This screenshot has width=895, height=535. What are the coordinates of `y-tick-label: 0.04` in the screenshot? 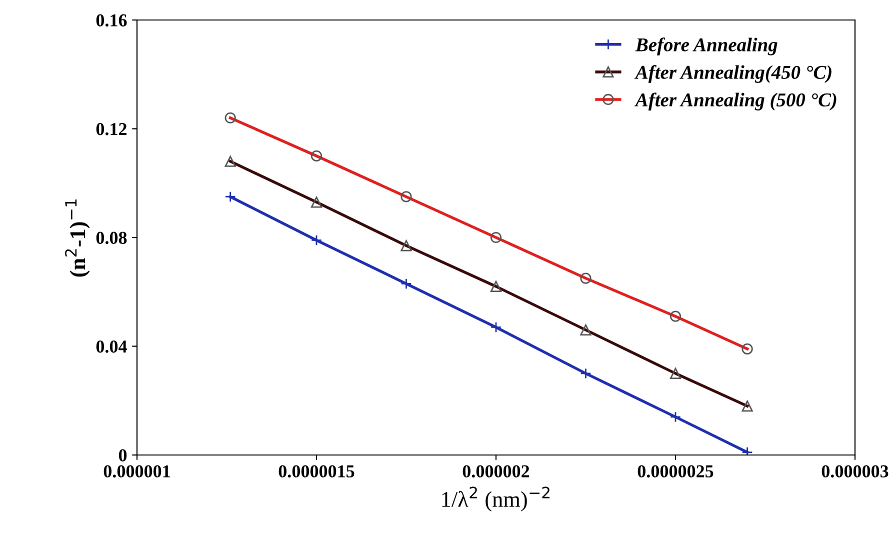 It's located at (111, 346).